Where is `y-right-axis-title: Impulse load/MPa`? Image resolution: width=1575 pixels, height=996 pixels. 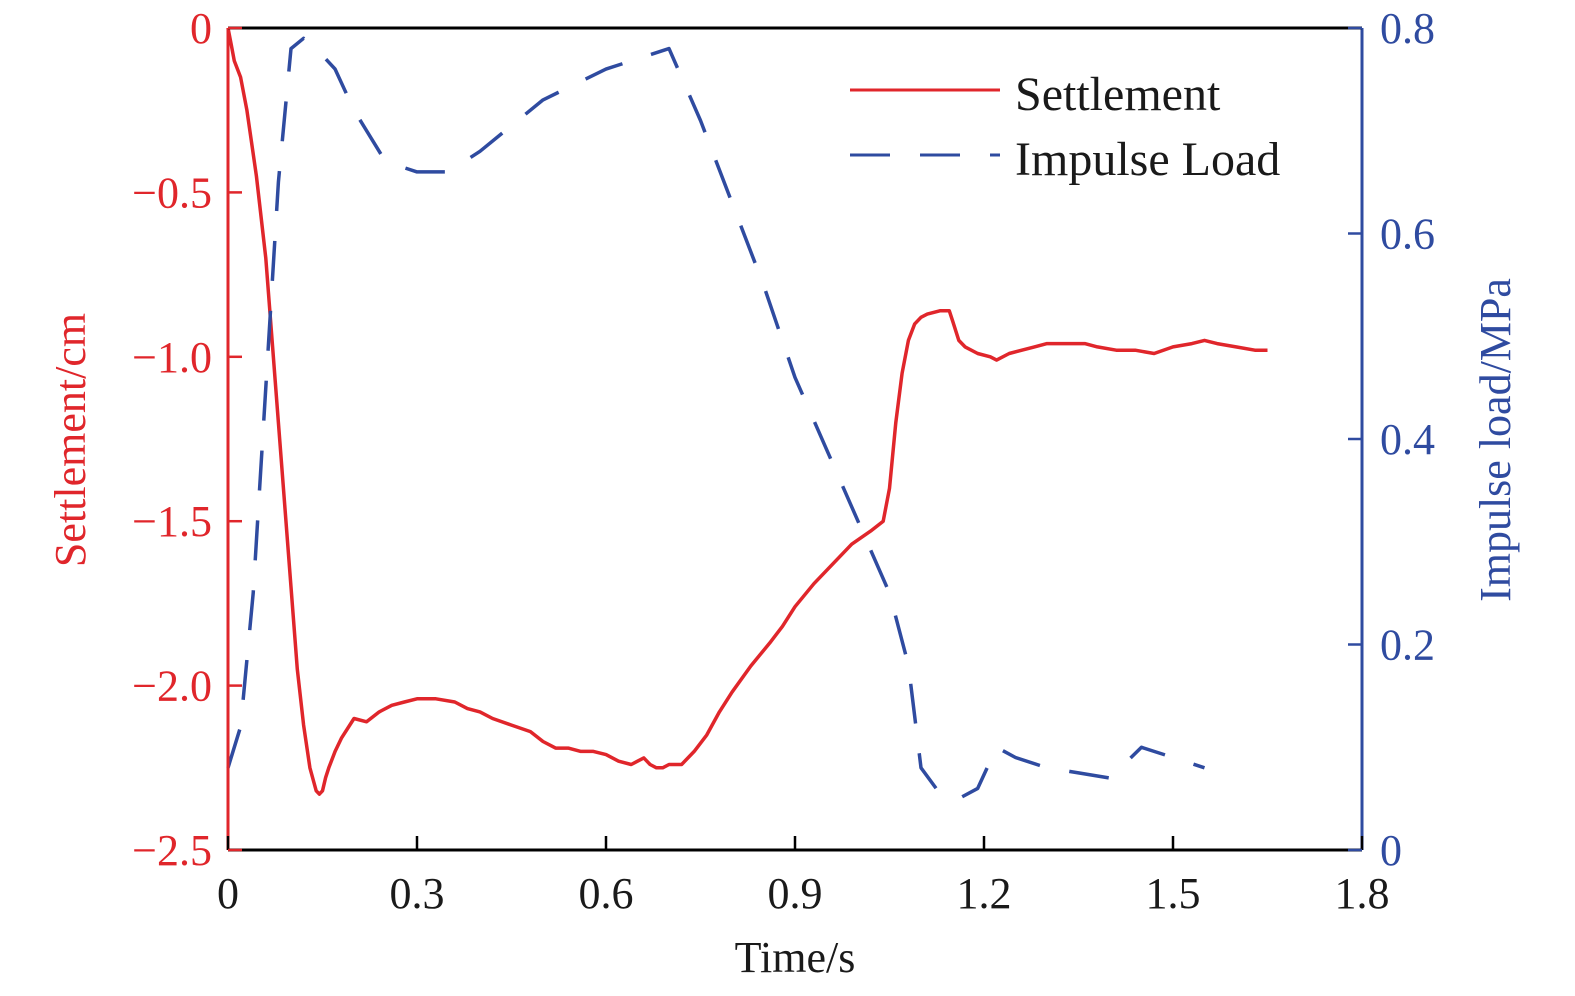 y-right-axis-title: Impulse load/MPa is located at coordinates (1495, 440).